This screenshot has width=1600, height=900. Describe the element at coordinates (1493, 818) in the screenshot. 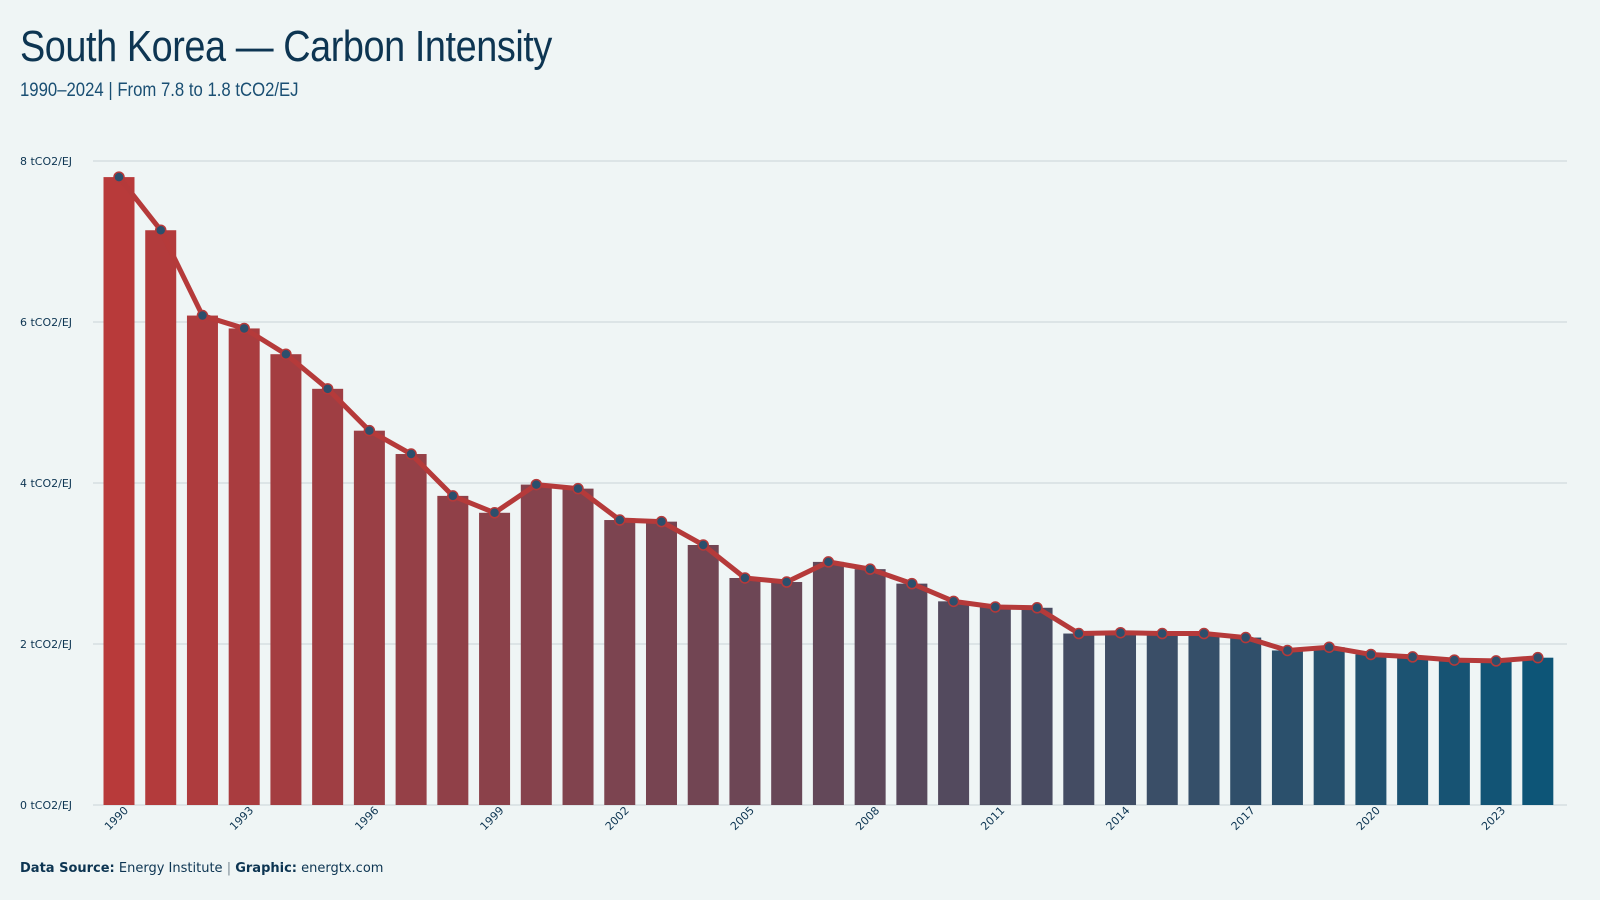

I see `x-tick-label: 2023` at that location.